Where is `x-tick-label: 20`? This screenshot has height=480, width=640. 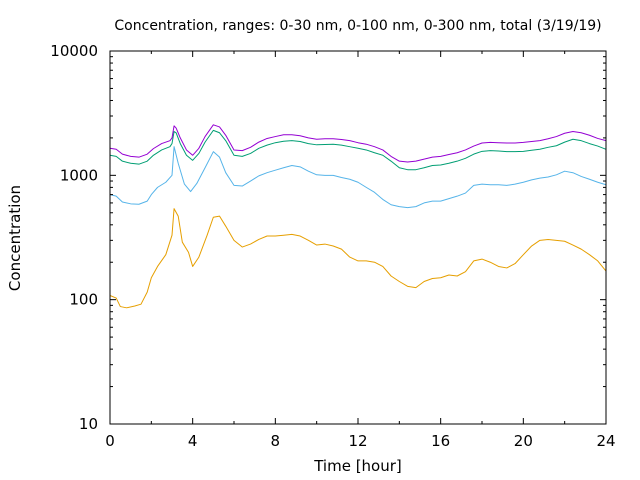
x-tick-label: 20 is located at coordinates (523, 441).